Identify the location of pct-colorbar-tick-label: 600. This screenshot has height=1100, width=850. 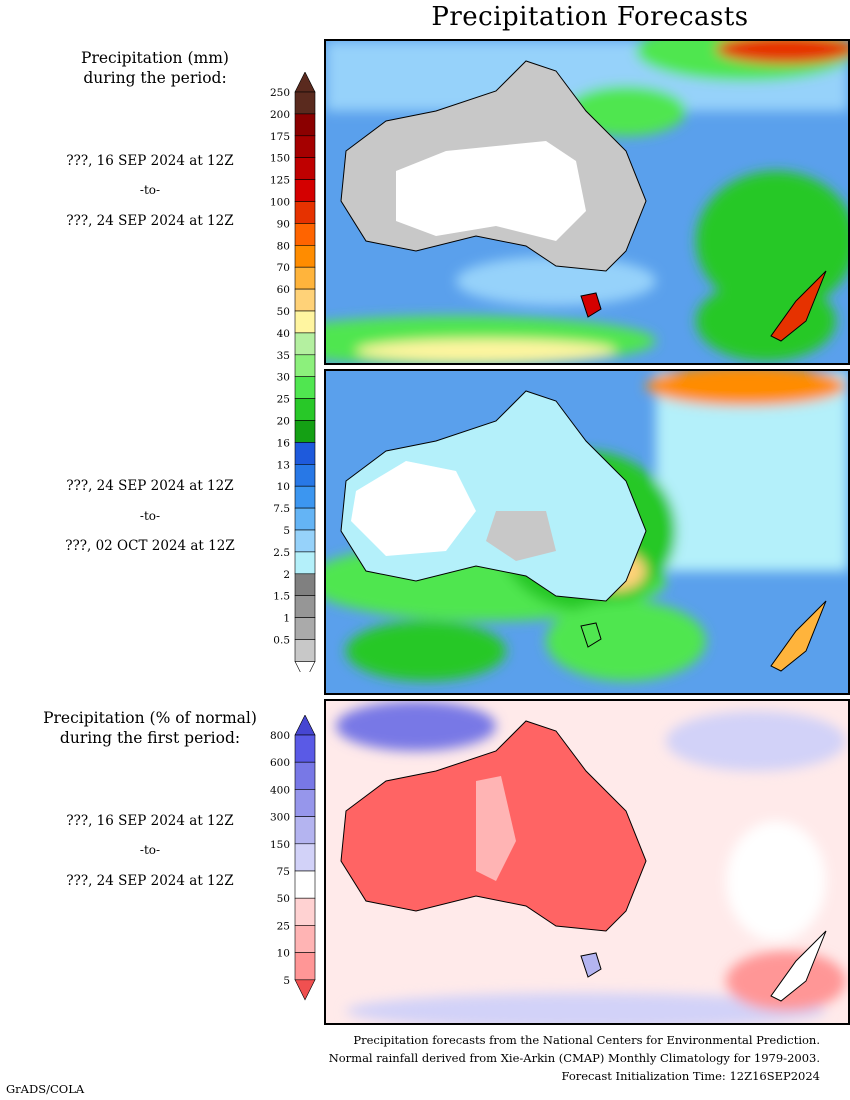
(280, 763).